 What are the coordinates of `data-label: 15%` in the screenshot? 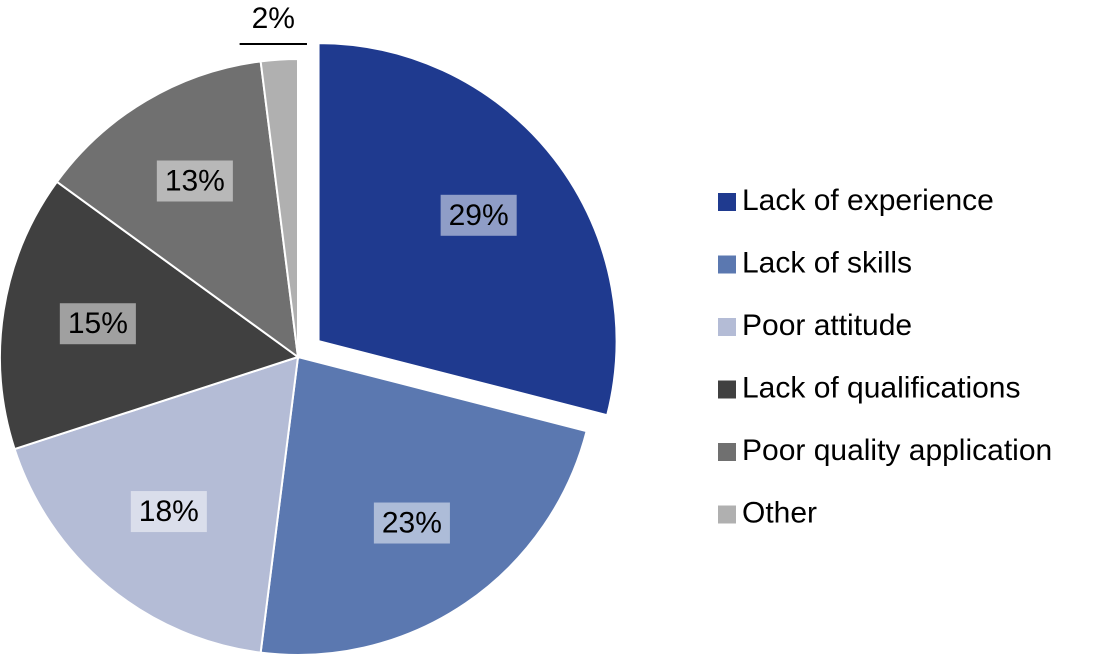 It's located at (98, 323).